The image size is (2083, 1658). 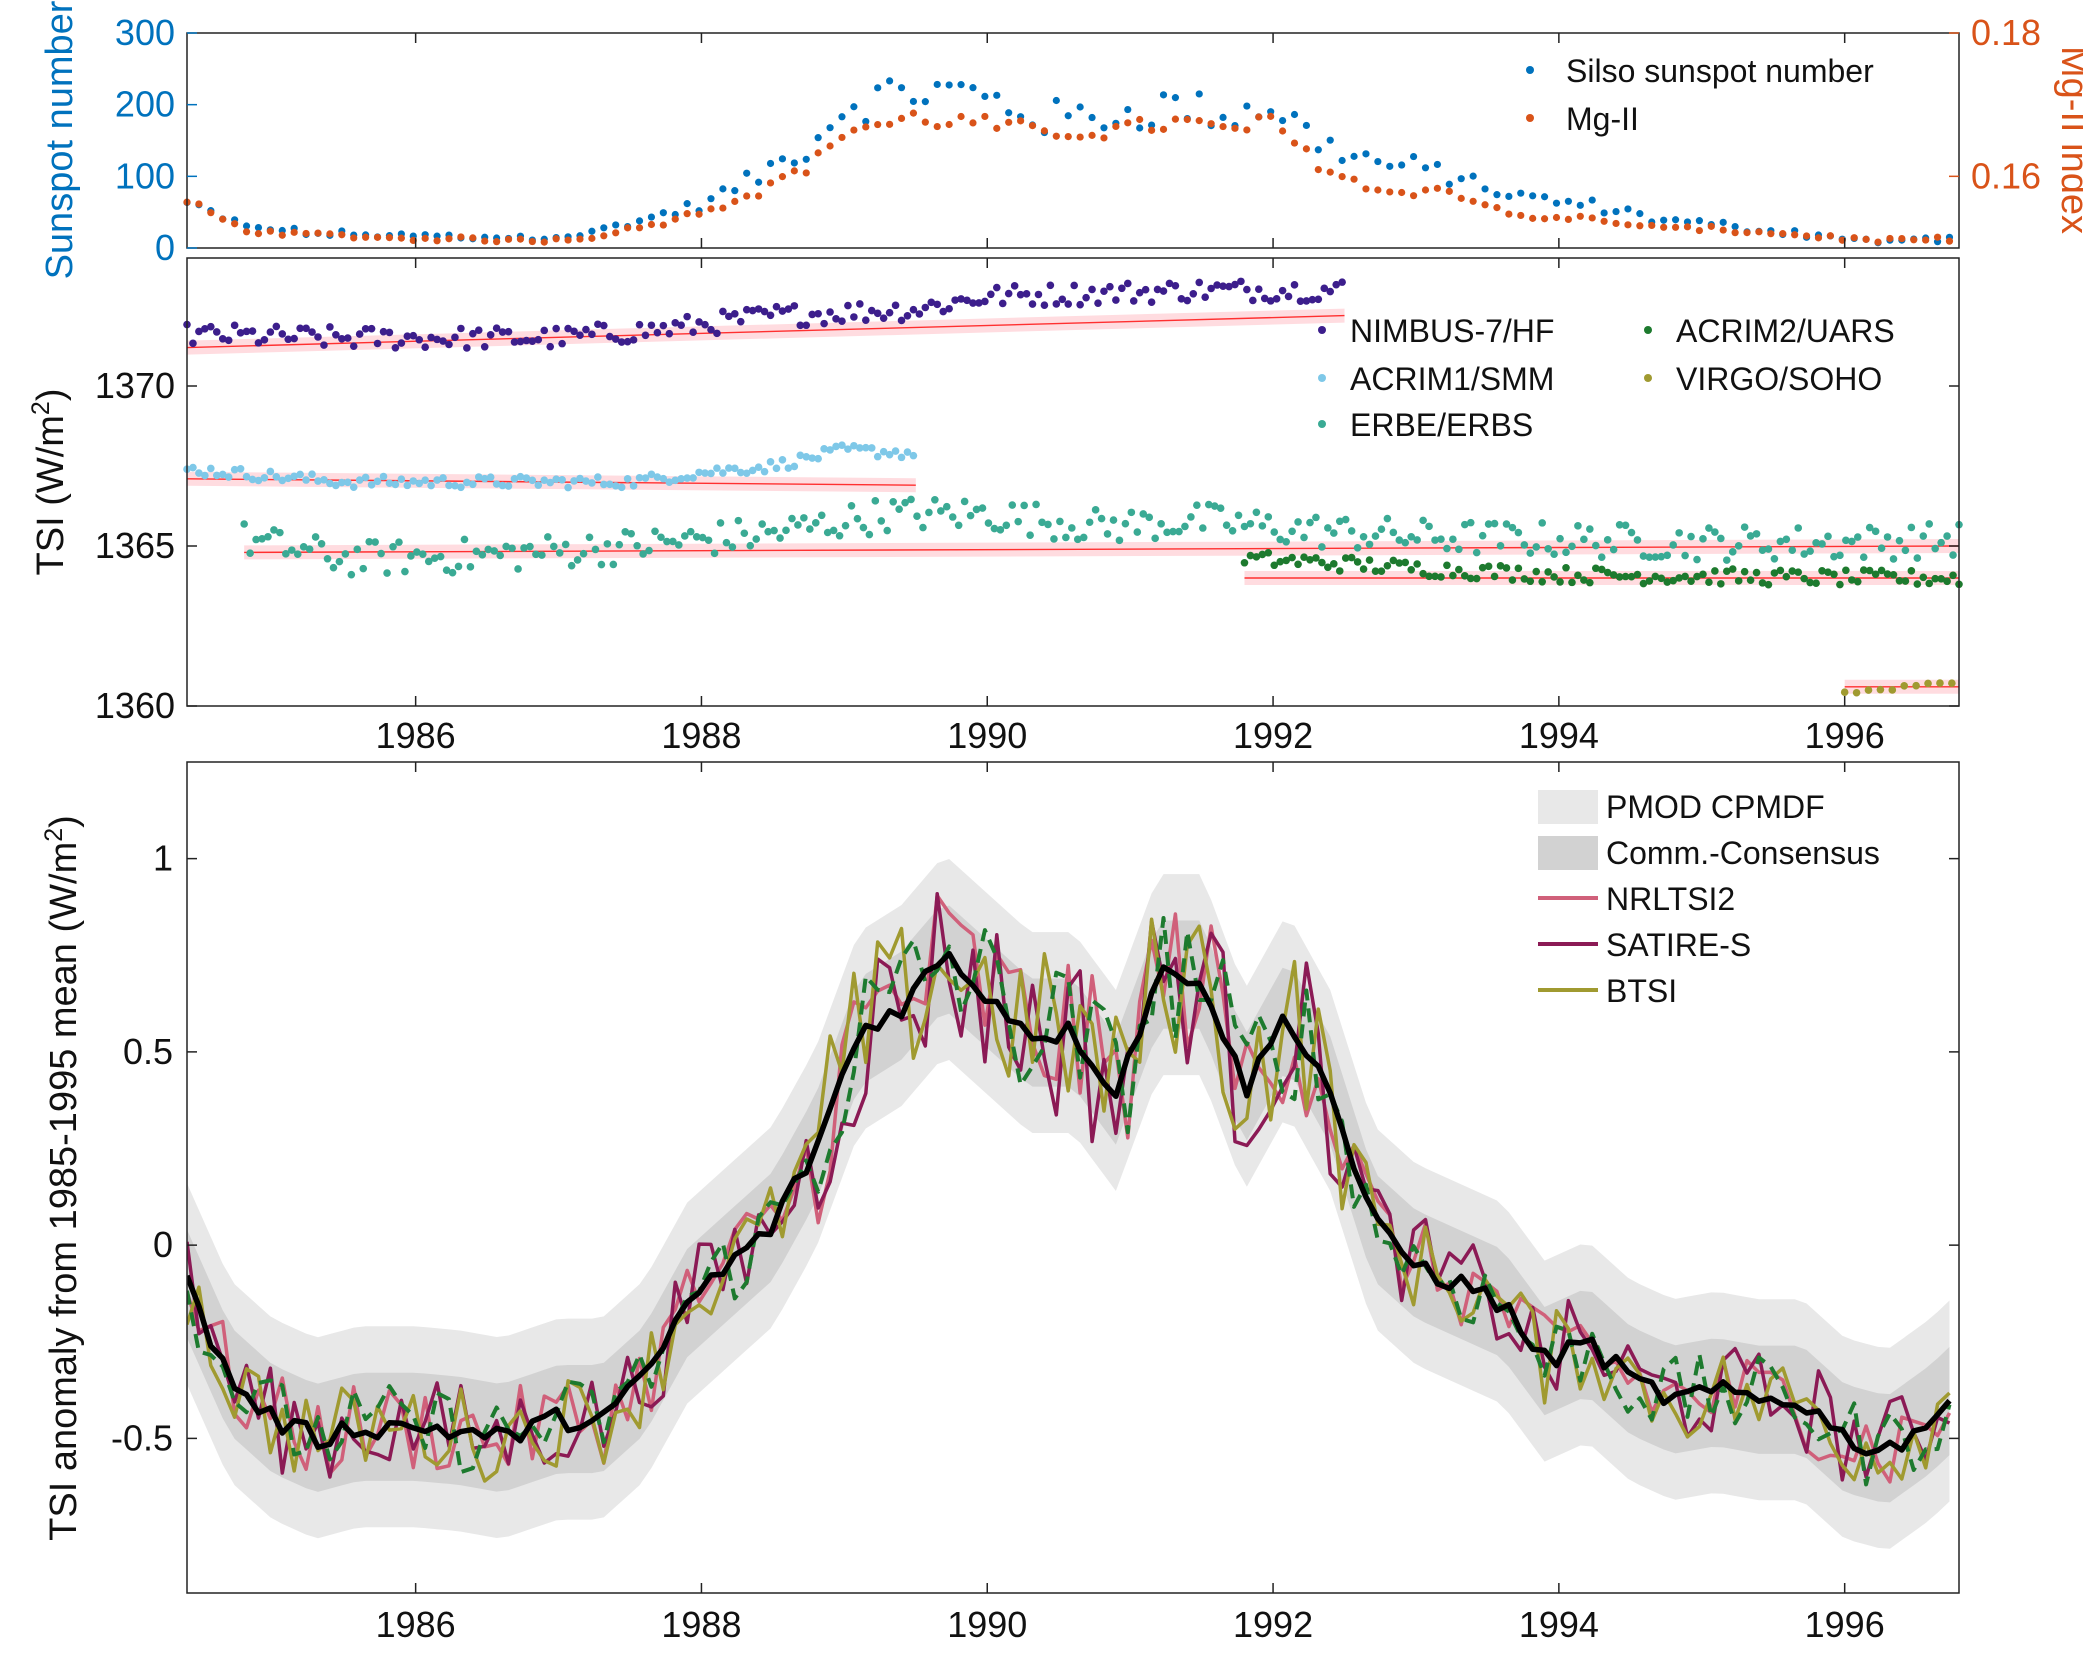 I want to click on x-tick-label: 1990, so click(x=987, y=735).